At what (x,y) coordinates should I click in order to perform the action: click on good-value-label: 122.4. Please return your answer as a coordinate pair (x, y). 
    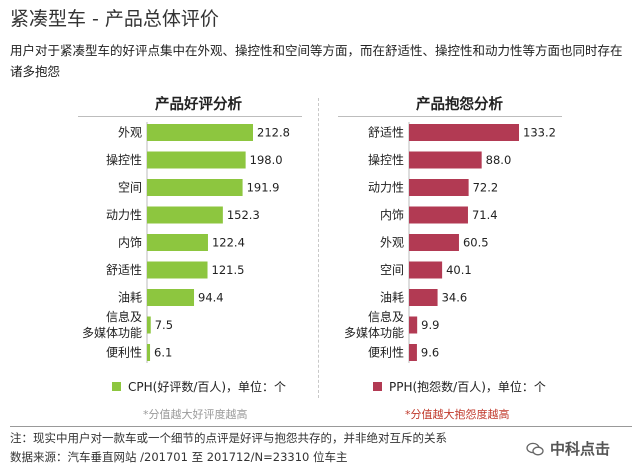
    Looking at the image, I should click on (228, 243).